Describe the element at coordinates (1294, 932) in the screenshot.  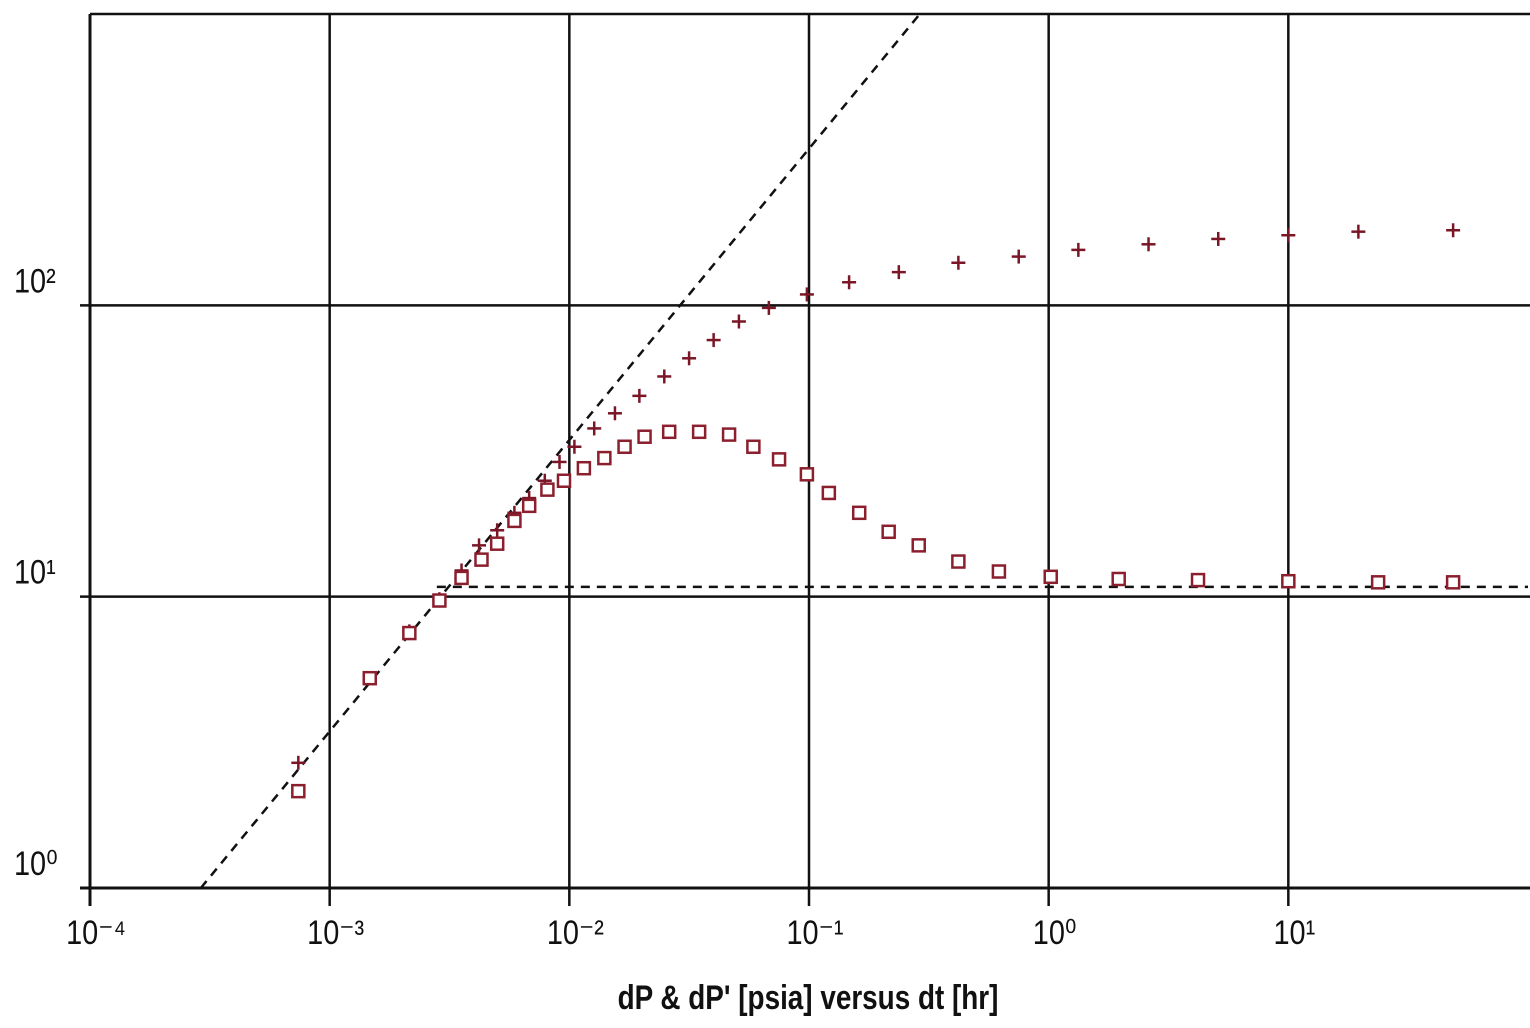
I see `x-tick-label: 10¹` at that location.